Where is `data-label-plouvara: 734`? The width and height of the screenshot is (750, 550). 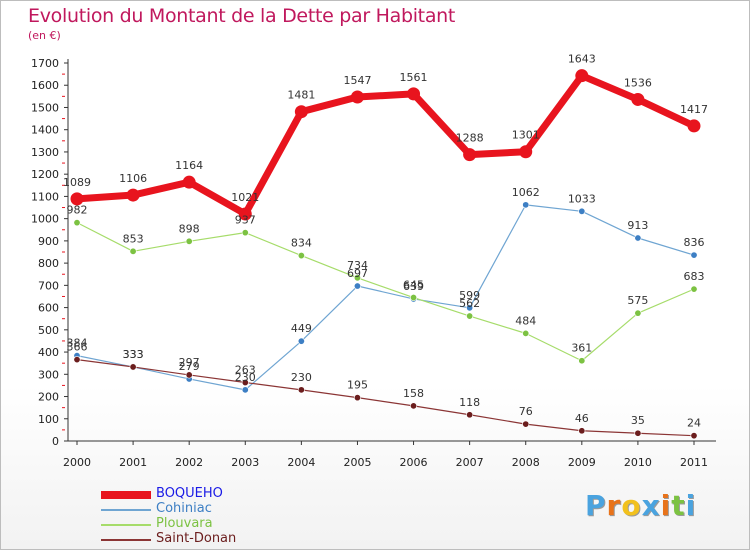
data-label-plouvara: 734 is located at coordinates (357, 265).